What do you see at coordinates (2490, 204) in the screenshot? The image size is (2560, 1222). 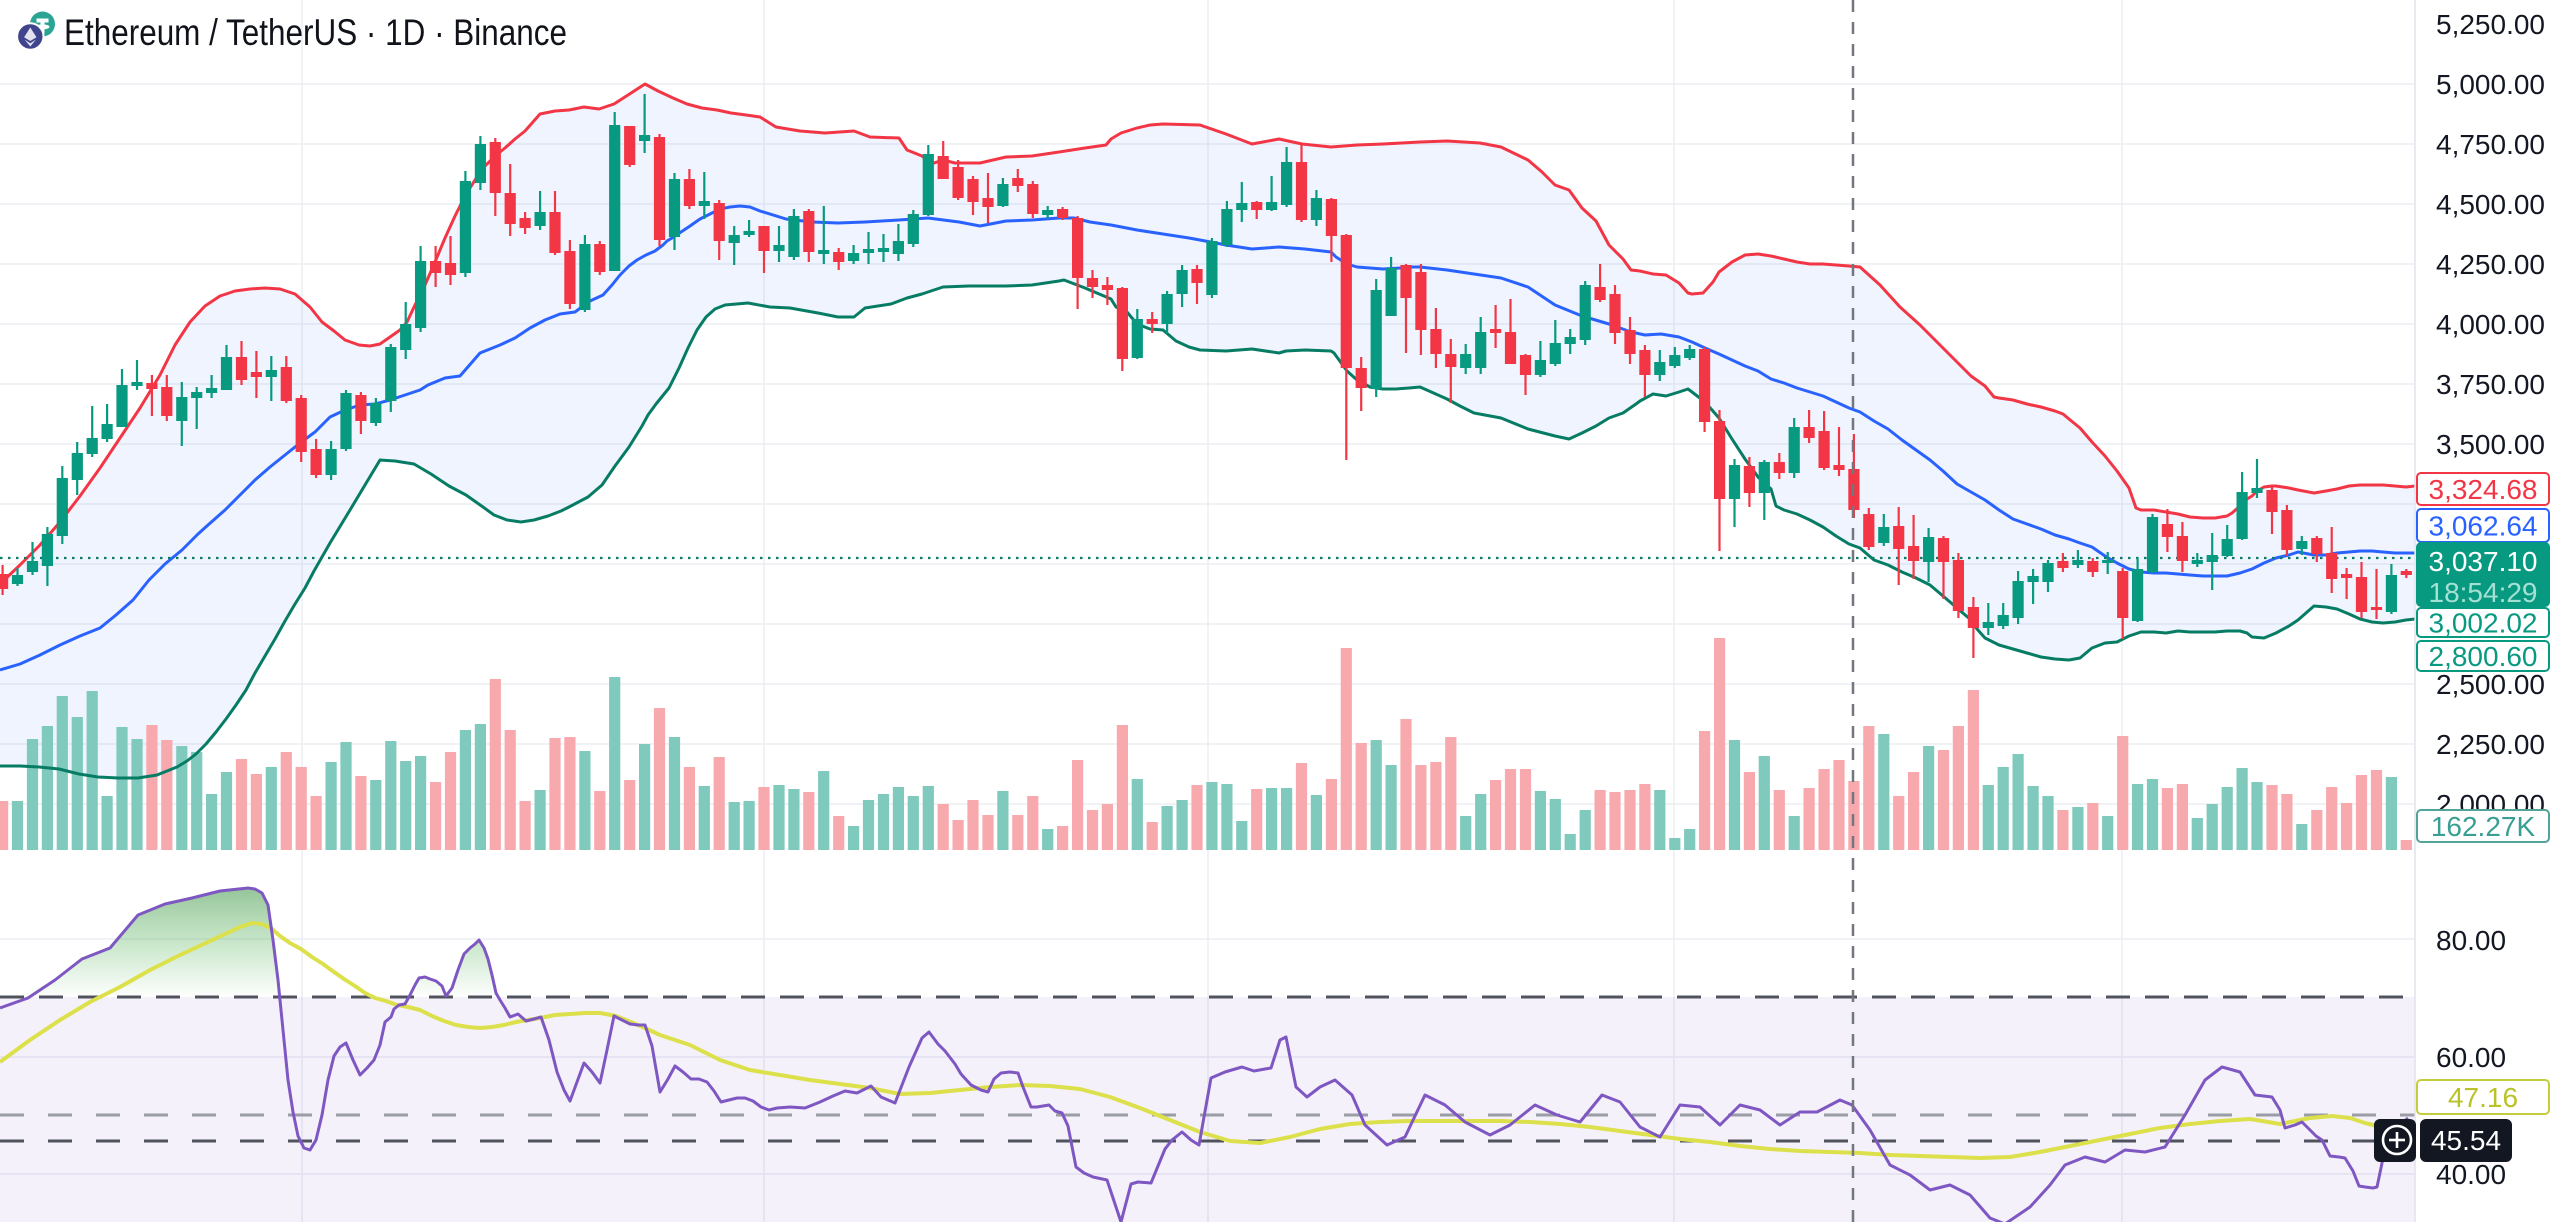 I see `svg-text: 4,500.00` at bounding box center [2490, 204].